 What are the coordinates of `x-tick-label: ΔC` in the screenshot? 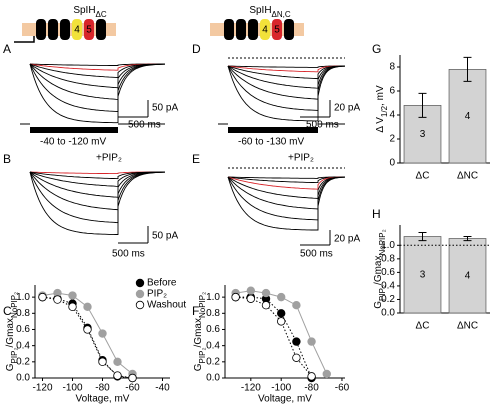 It's located at (423, 326).